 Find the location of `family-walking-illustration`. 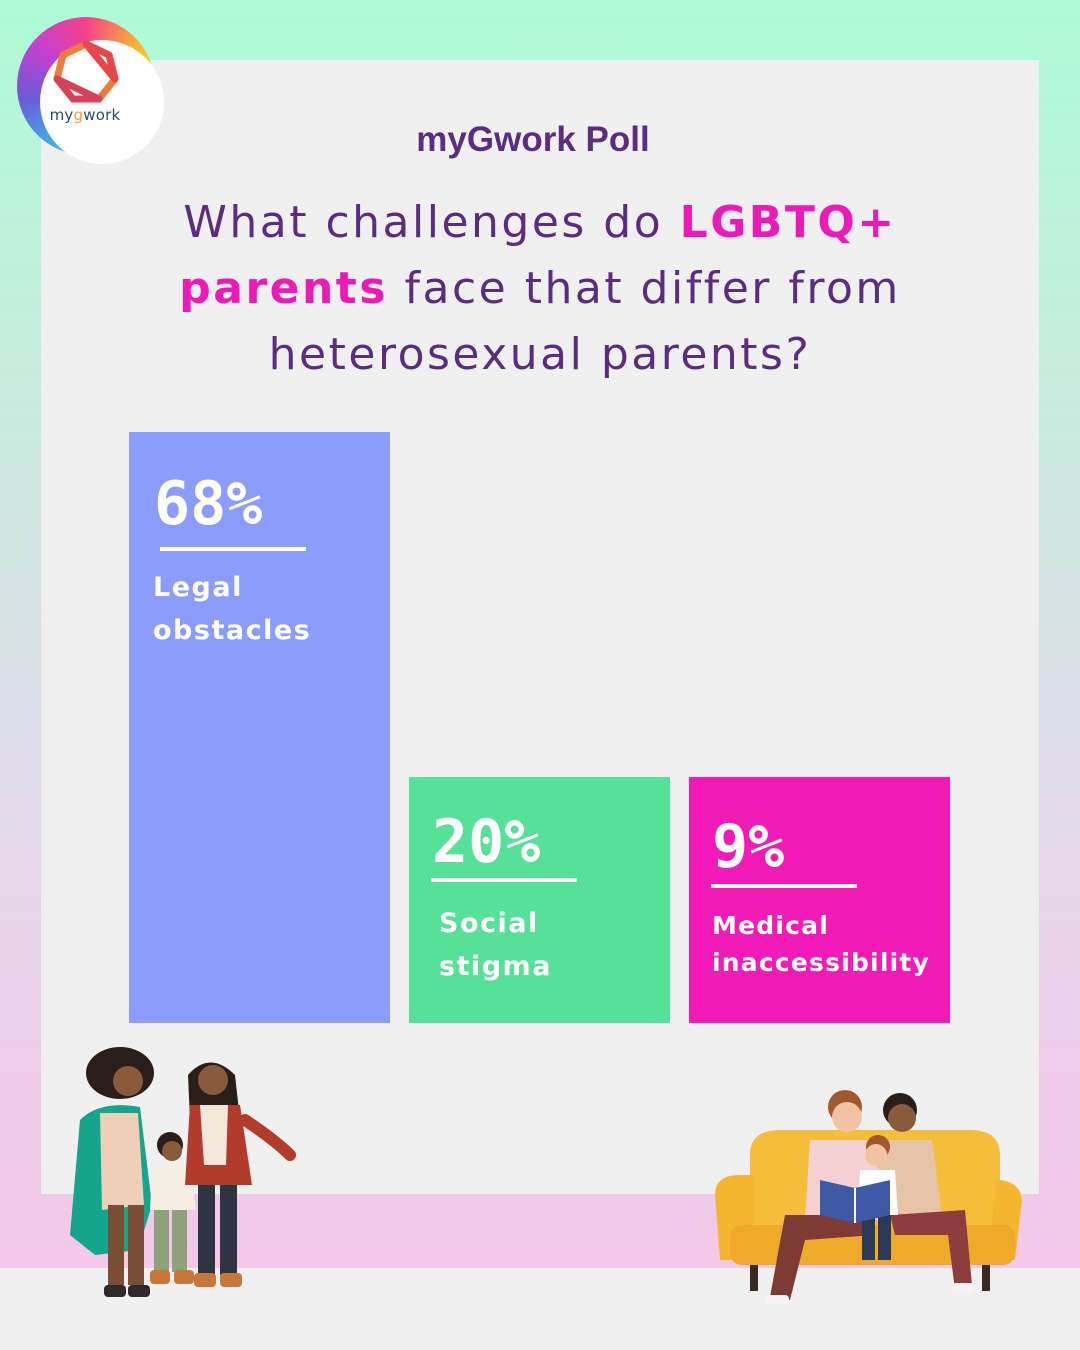

family-walking-illustration is located at coordinates (183, 1172).